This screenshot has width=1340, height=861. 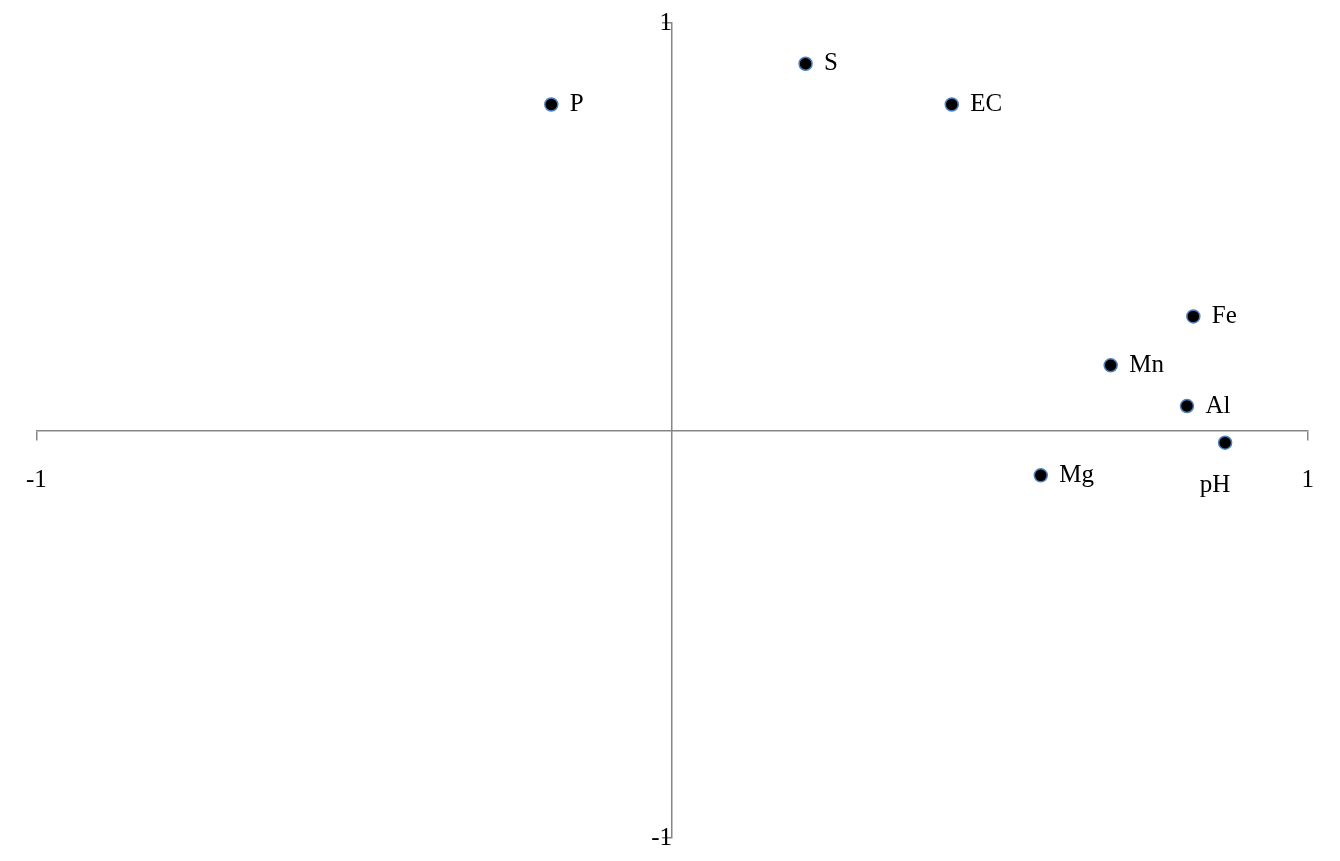 What do you see at coordinates (1218, 404) in the screenshot?
I see `series-label: Al` at bounding box center [1218, 404].